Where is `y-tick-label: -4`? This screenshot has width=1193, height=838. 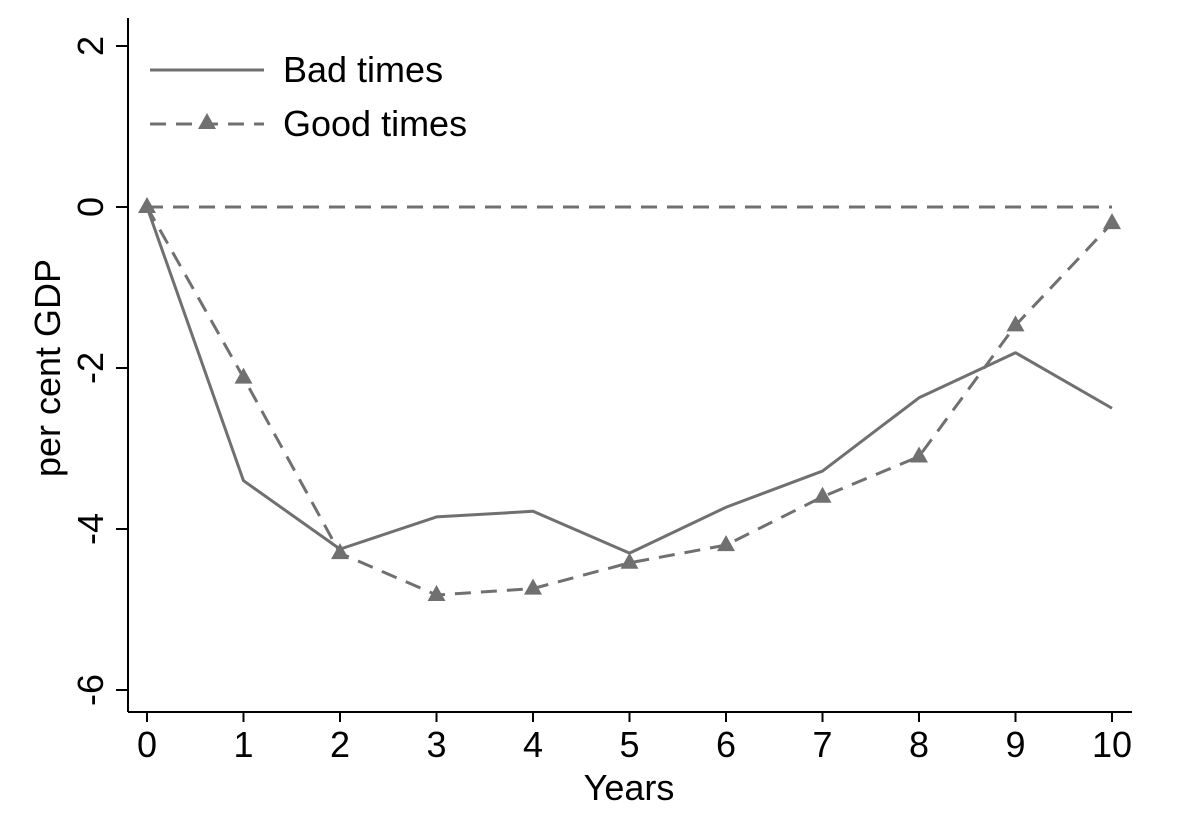 y-tick-label: -4 is located at coordinates (90, 529).